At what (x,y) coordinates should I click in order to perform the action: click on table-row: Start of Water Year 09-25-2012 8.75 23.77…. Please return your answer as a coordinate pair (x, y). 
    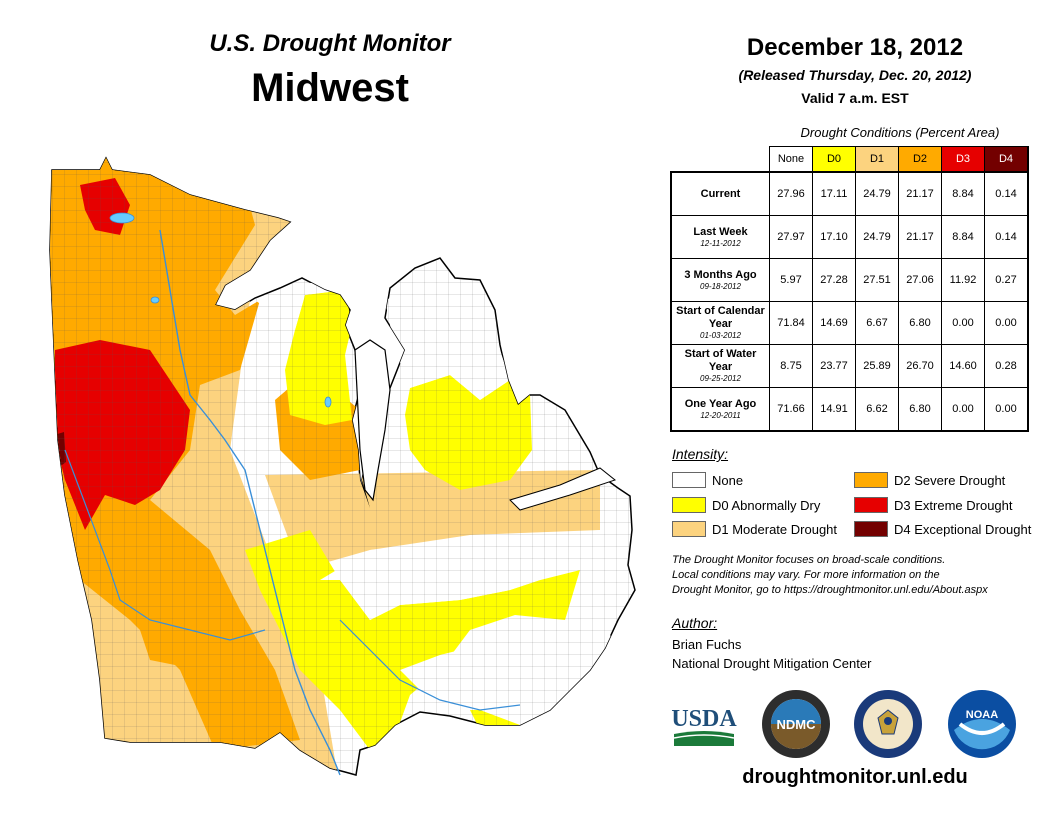
    Looking at the image, I should click on (849, 366).